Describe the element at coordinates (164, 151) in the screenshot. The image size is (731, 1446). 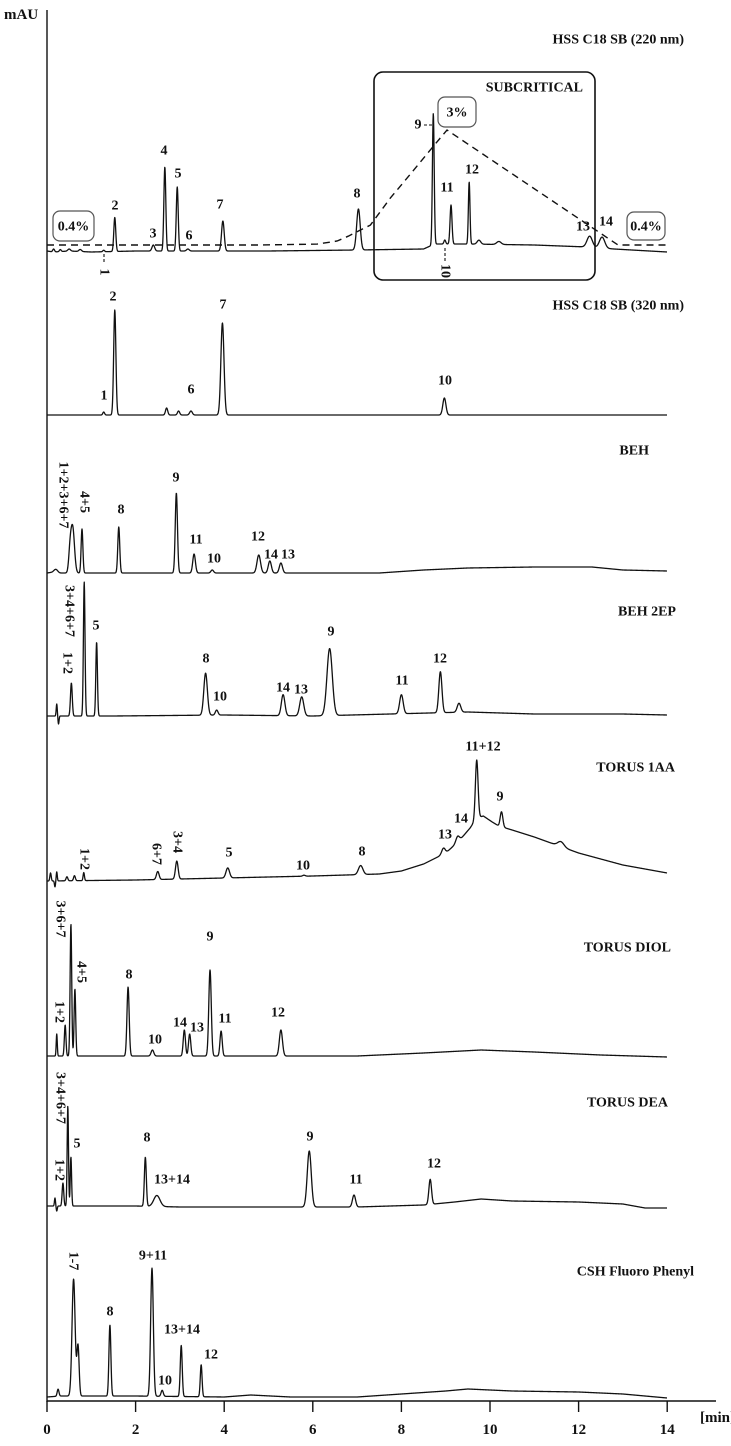
I see `peak-label: 4` at that location.